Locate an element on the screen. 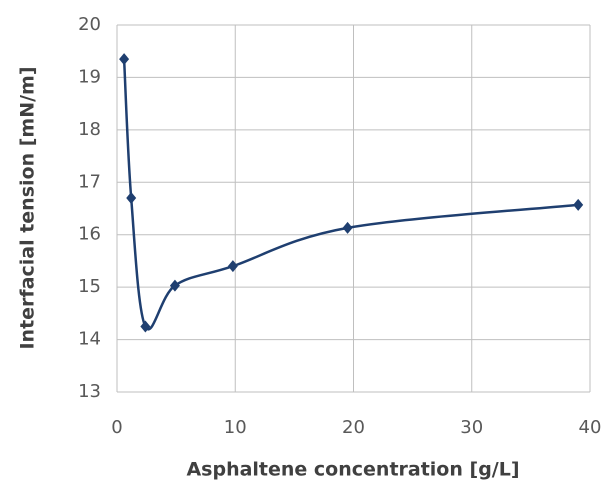 This screenshot has height=484, width=616. y-tick-label: 13 is located at coordinates (89, 391).